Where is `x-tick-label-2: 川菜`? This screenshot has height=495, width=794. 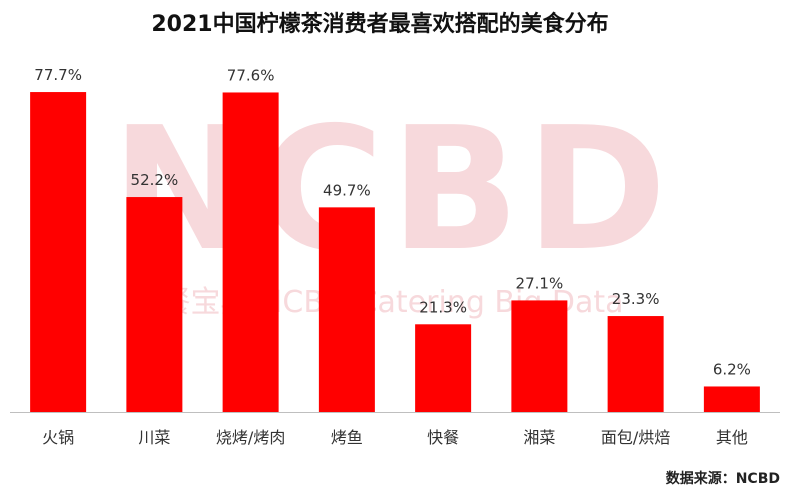
x-tick-label-2: 川菜 is located at coordinates (154, 437).